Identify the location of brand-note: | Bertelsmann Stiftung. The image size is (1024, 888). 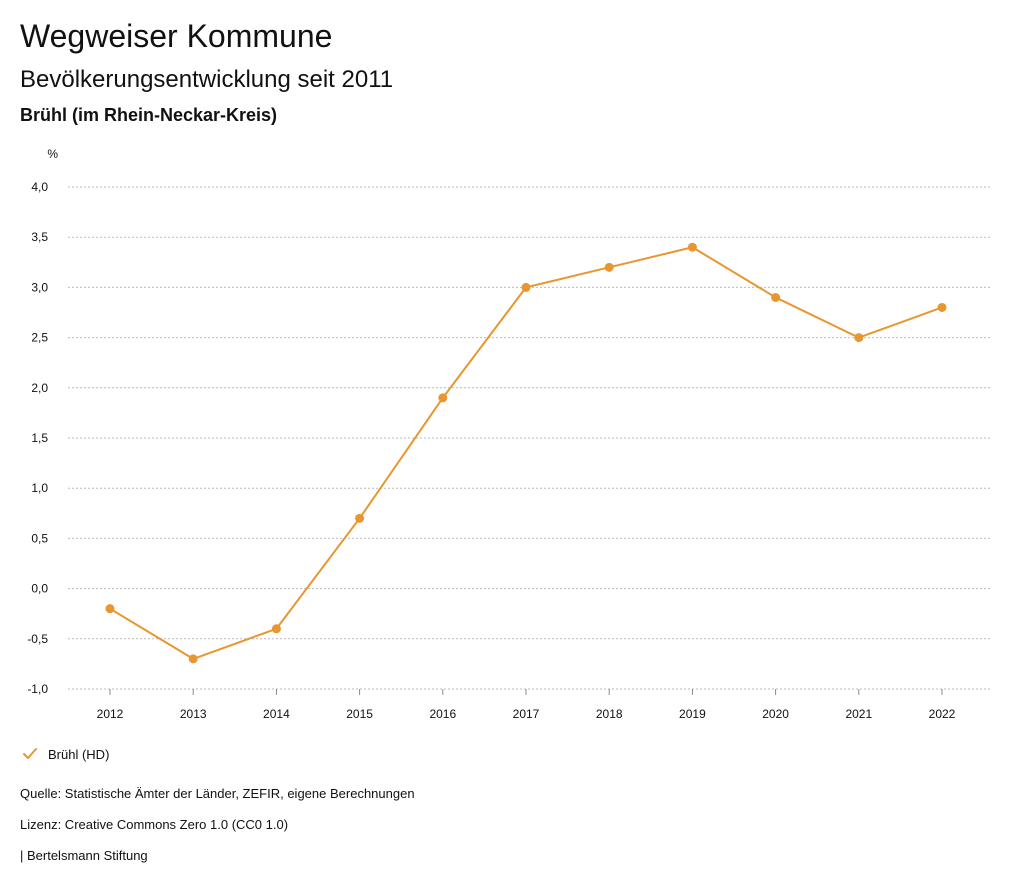
(84, 855).